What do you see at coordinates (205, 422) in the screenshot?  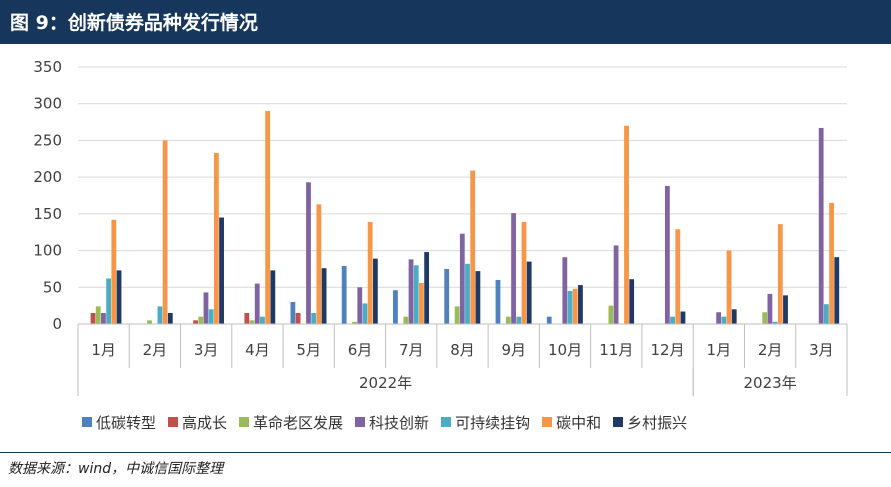 I see `legend-label: 高成长` at bounding box center [205, 422].